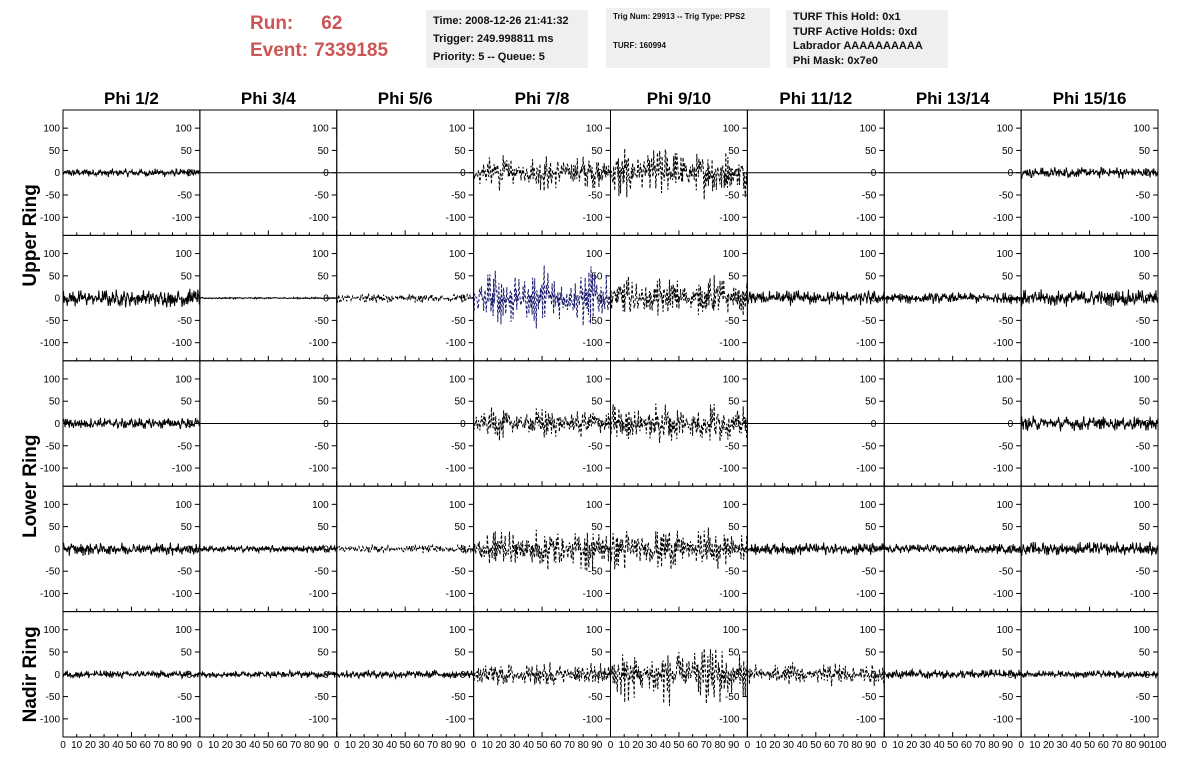  I want to click on column-header: Phi 1/2, so click(131, 98).